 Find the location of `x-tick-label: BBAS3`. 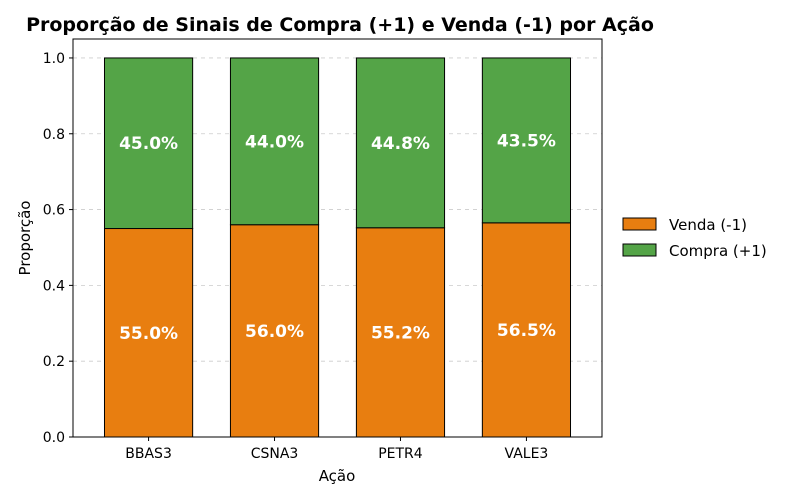

x-tick-label: BBAS3 is located at coordinates (148, 454).